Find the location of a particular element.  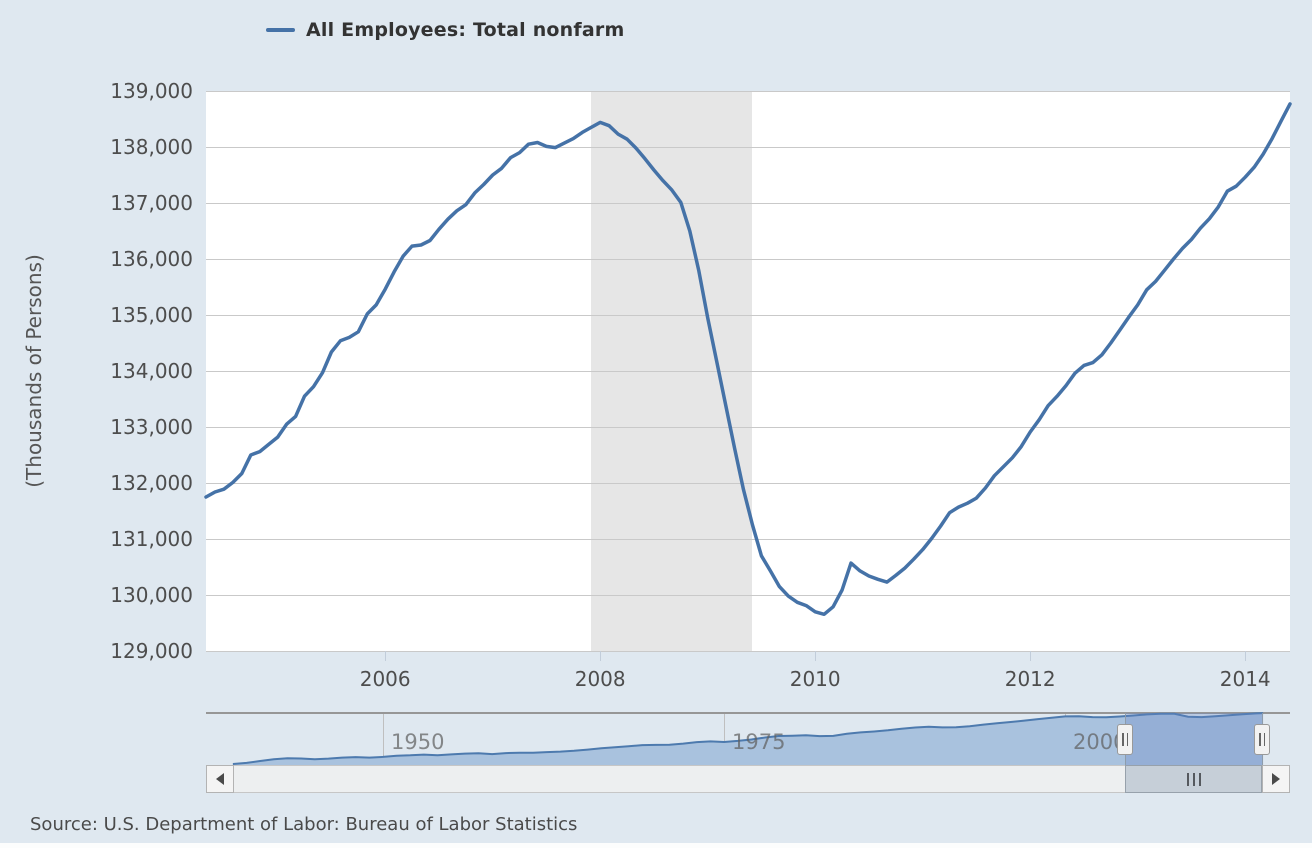

scrollbar-right-button is located at coordinates (1276, 779).